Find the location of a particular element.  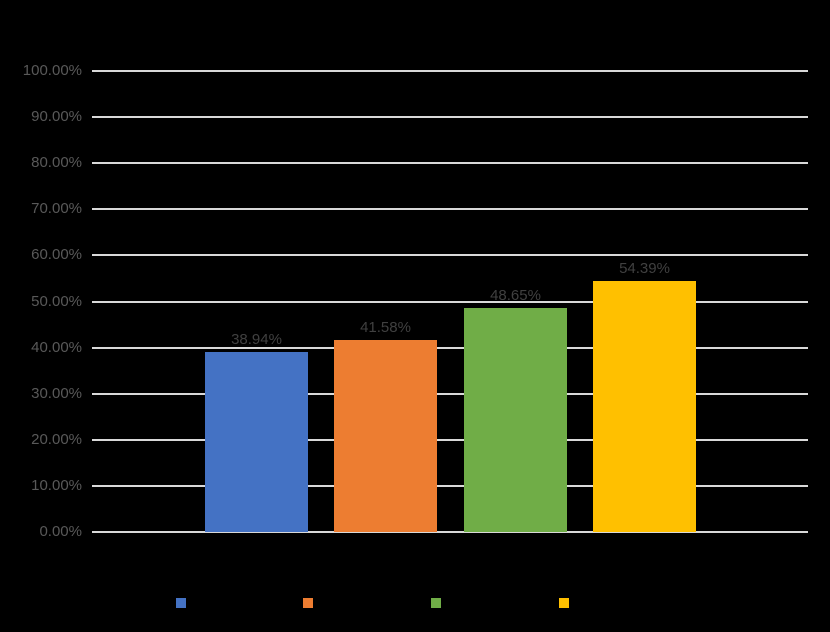

y-axis-tick-label: 50.00% is located at coordinates (56, 301).